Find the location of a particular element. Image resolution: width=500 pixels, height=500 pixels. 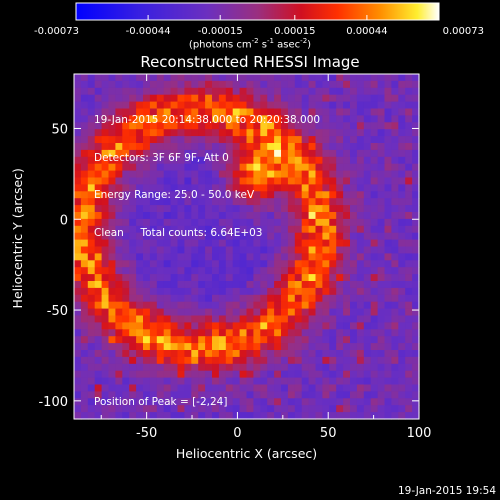

info-energy-range: Energy Range: 25.0 - 50.0 keV is located at coordinates (174, 195).